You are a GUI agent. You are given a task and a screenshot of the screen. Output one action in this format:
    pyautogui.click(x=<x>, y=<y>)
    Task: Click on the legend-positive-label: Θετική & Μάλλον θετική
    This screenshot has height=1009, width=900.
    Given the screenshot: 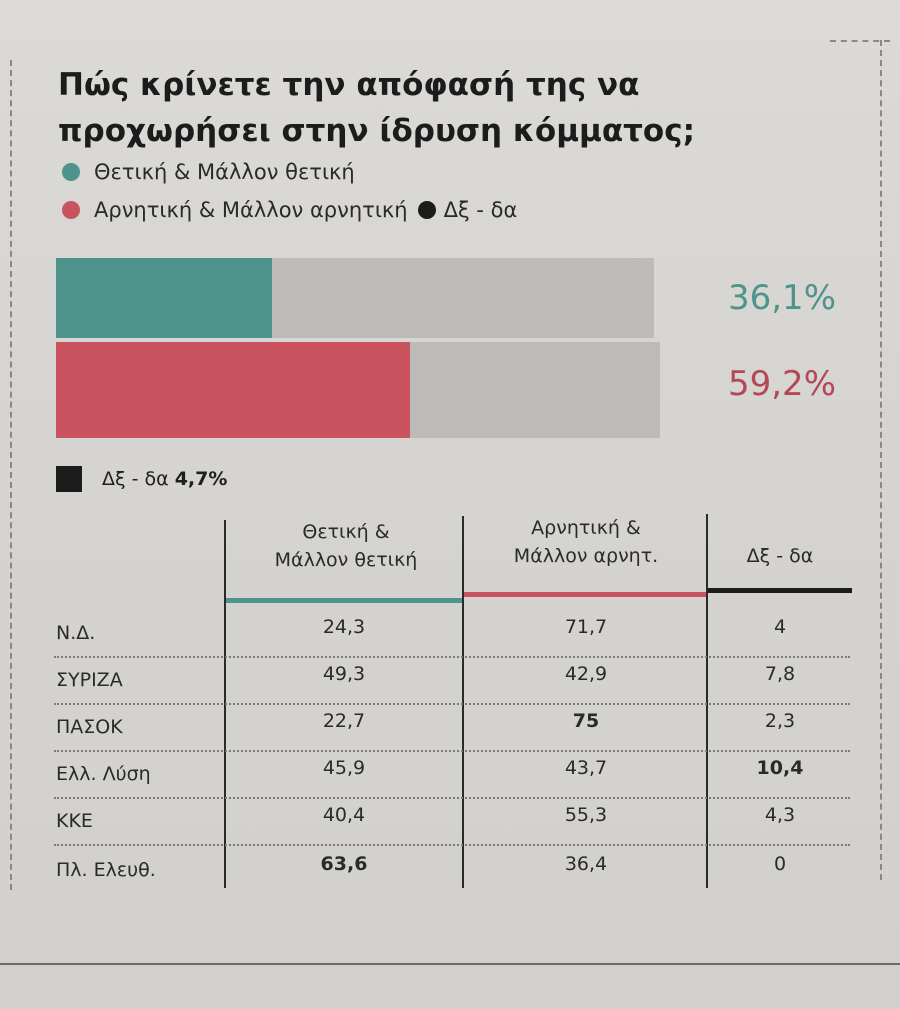 What is the action you would take?
    pyautogui.click(x=224, y=172)
    